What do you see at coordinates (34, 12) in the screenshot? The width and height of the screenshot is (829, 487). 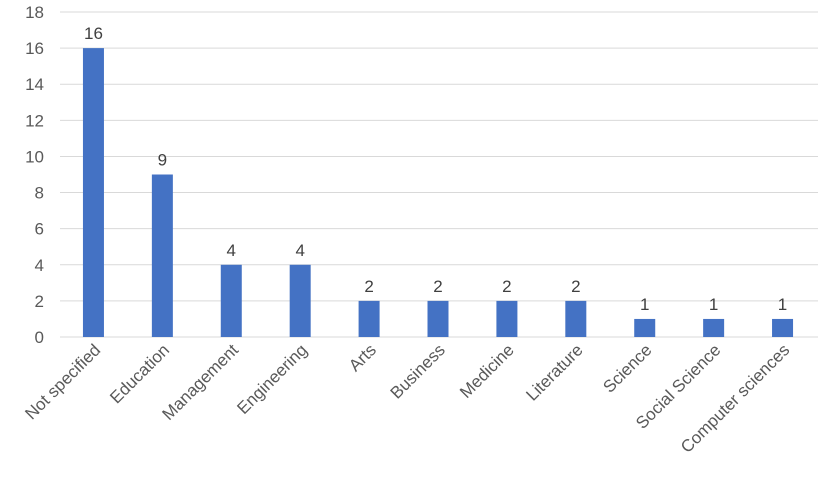 I see `y-tick-label: 18` at bounding box center [34, 12].